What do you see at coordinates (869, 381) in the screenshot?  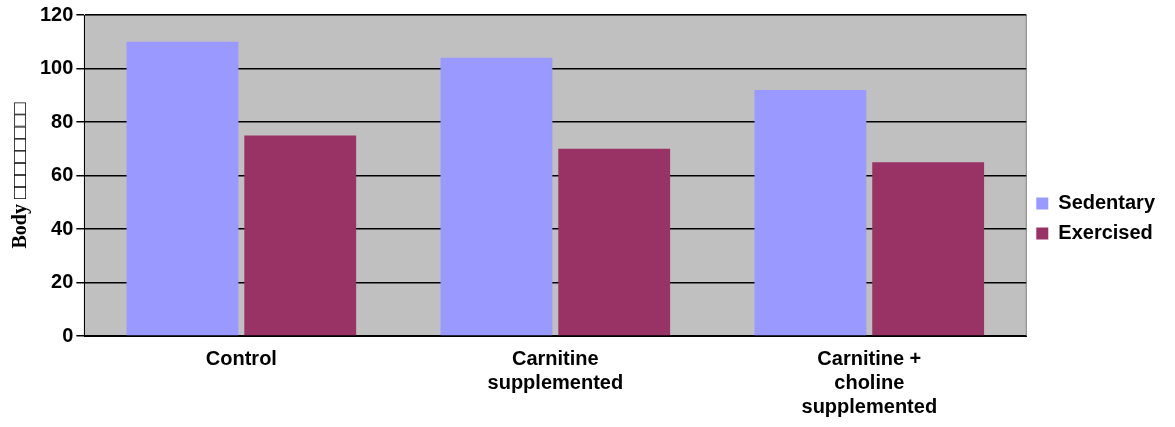 I see `x-tick-label: Carnitine + choline supplemented` at bounding box center [869, 381].